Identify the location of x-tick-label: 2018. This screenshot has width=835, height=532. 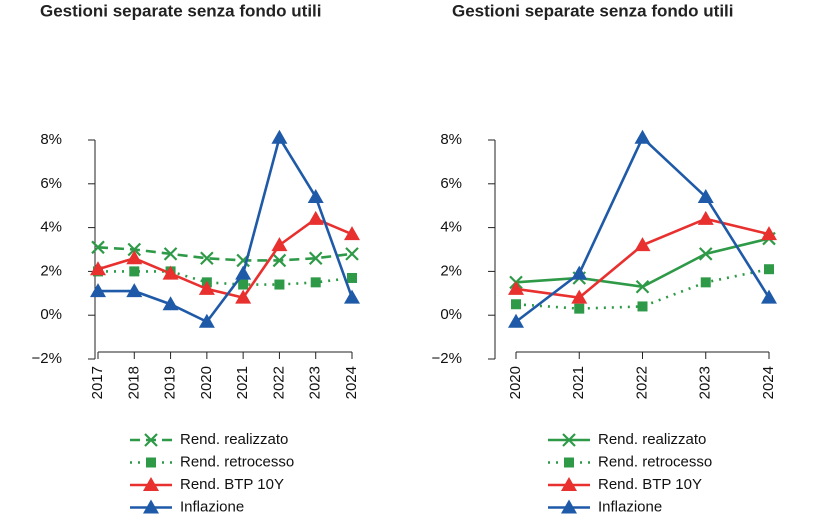
(133, 382).